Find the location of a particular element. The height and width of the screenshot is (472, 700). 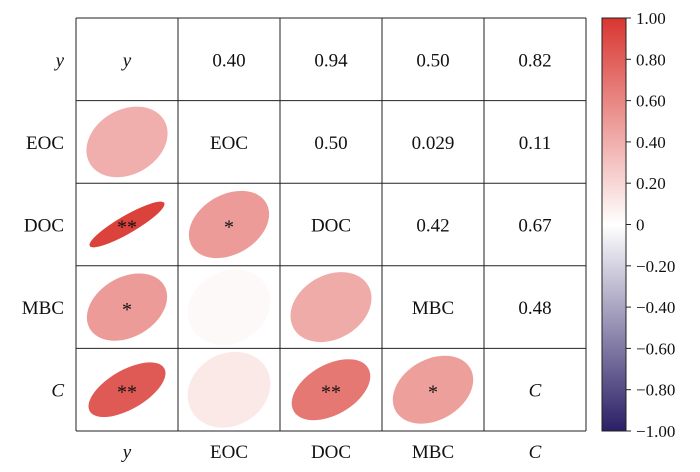

value-y-MBC: 0.50 is located at coordinates (432, 60).